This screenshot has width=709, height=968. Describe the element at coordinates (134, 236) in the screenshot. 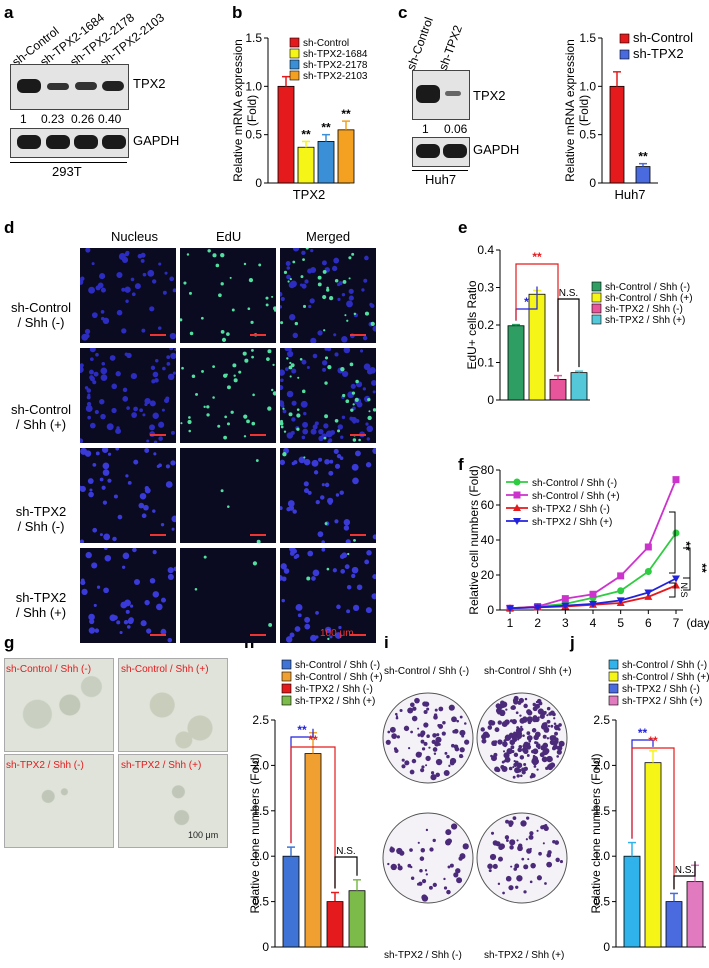

I see `column-header: Nucleus` at that location.